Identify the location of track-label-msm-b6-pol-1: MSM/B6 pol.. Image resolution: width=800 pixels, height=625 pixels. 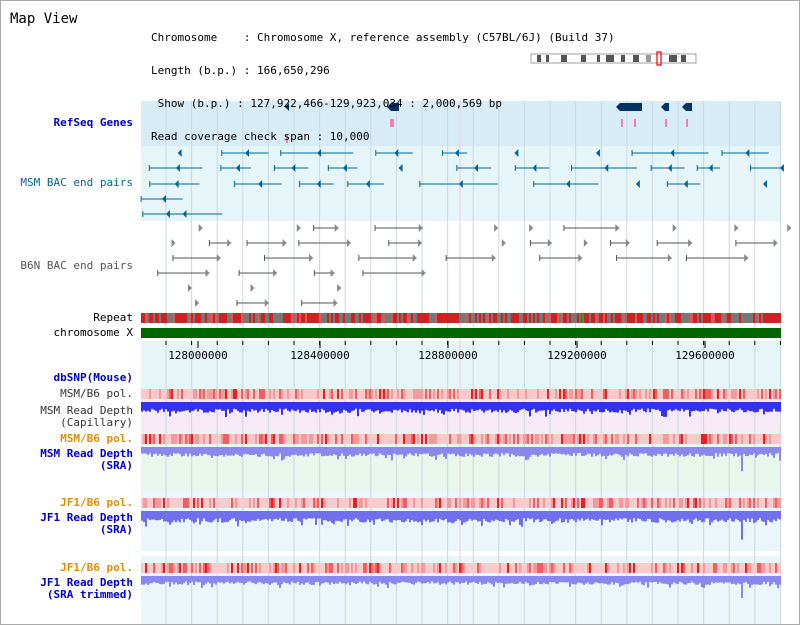
(96, 393).